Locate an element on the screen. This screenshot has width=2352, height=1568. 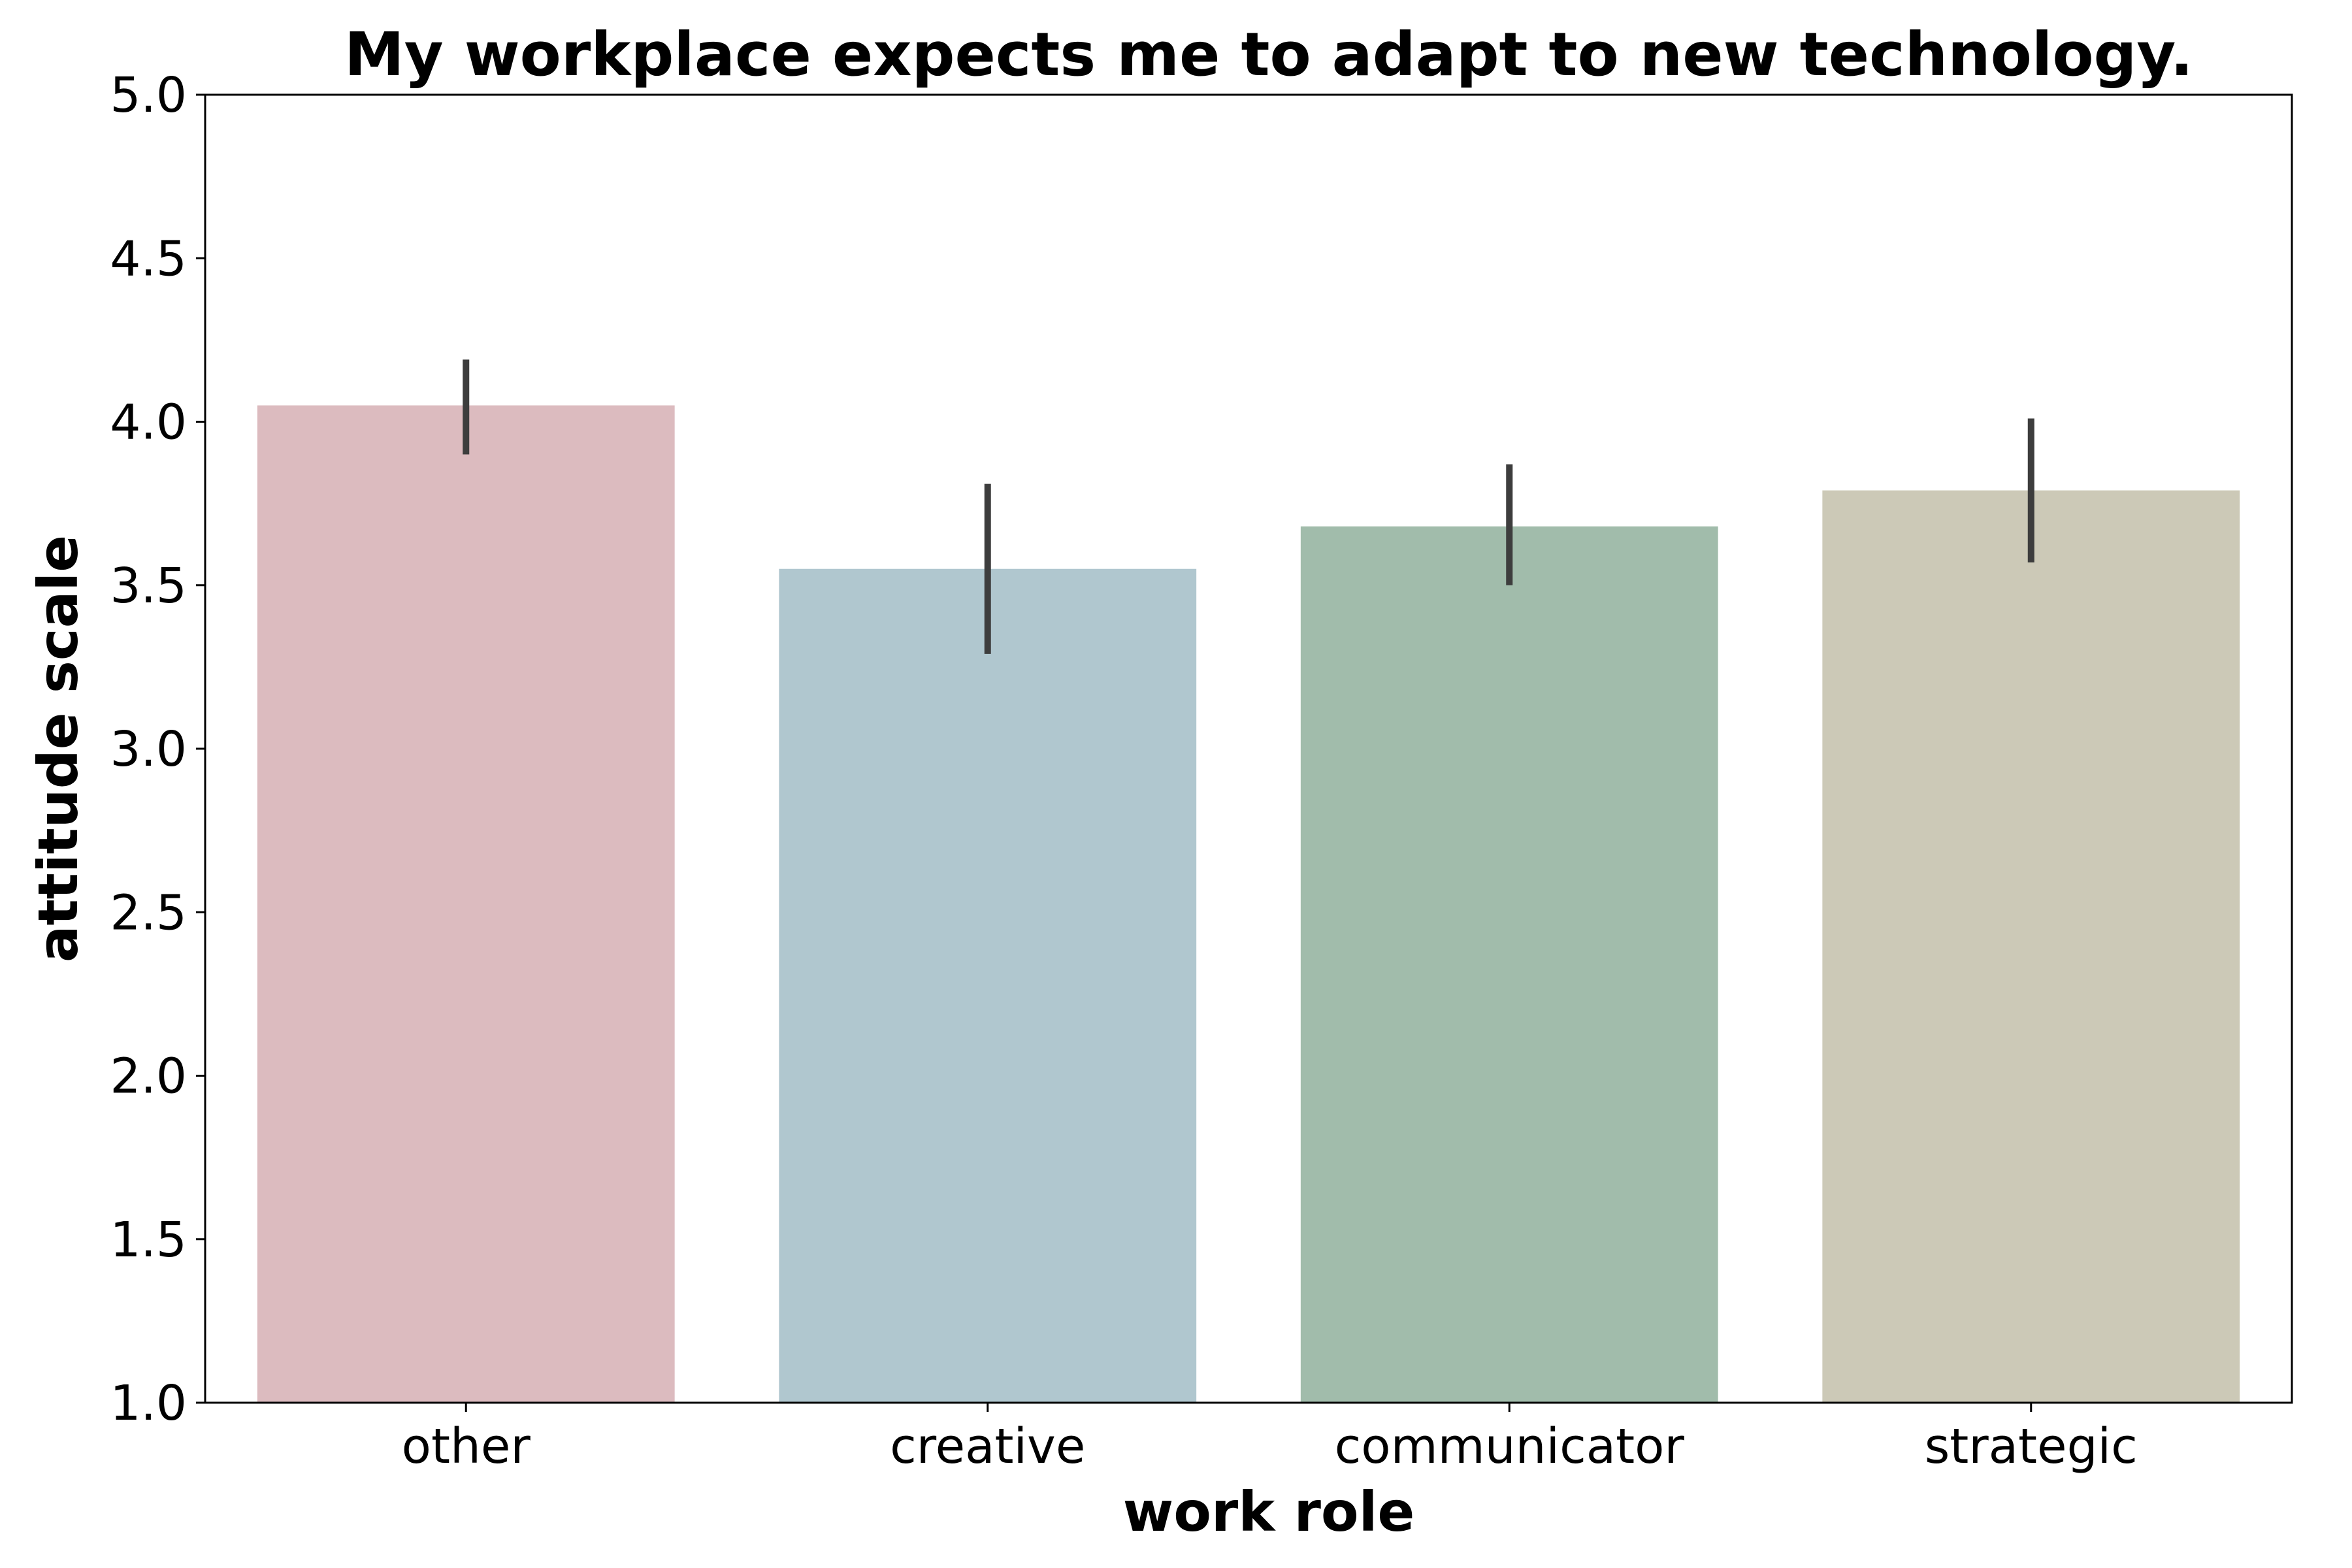
bar-other is located at coordinates (466, 904).